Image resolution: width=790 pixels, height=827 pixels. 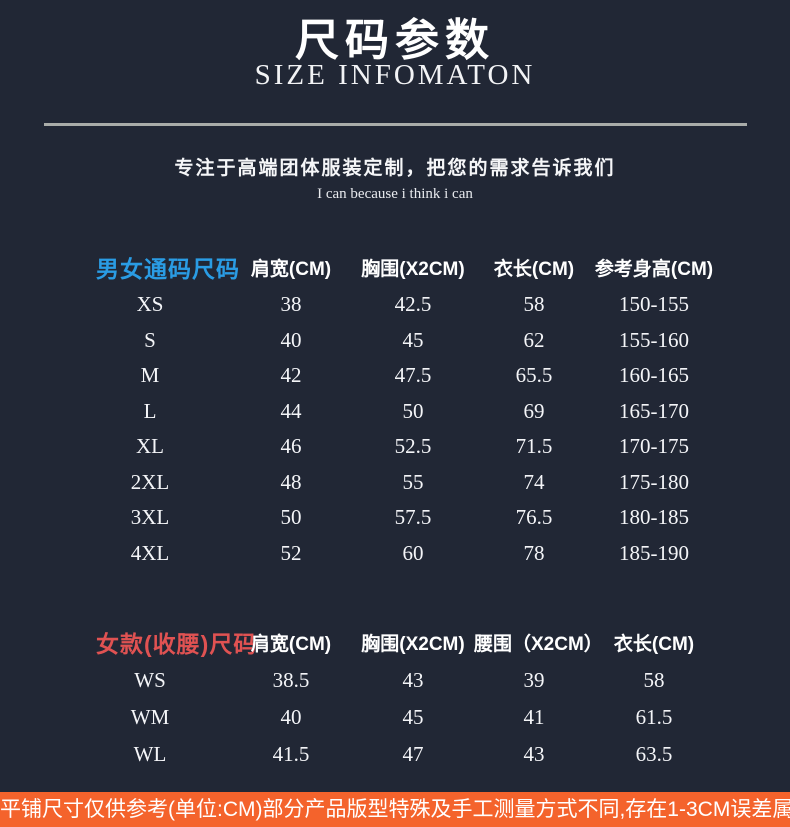 What do you see at coordinates (291, 446) in the screenshot?
I see `table-cell: 46` at bounding box center [291, 446].